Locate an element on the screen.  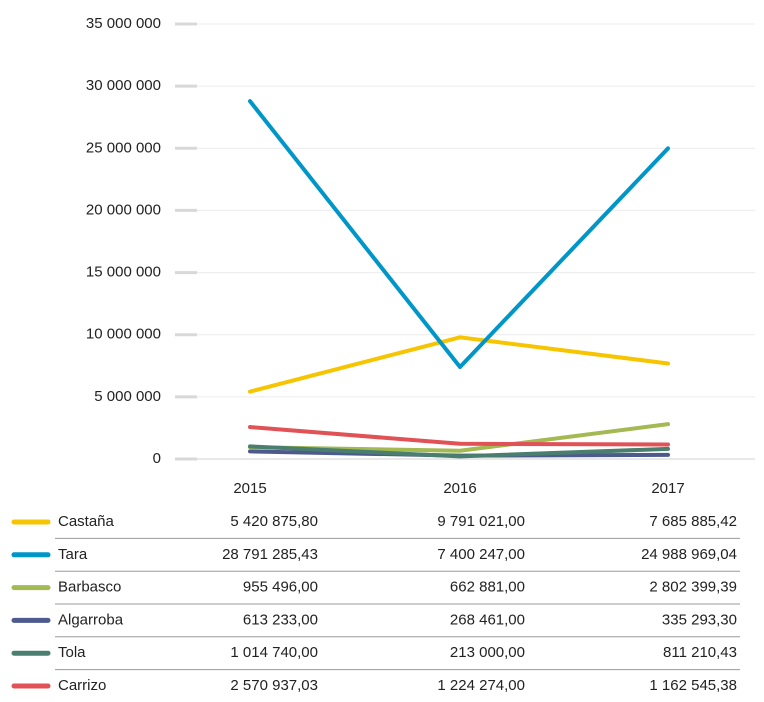
table-value: 7 400 247,00 is located at coordinates (481, 554).